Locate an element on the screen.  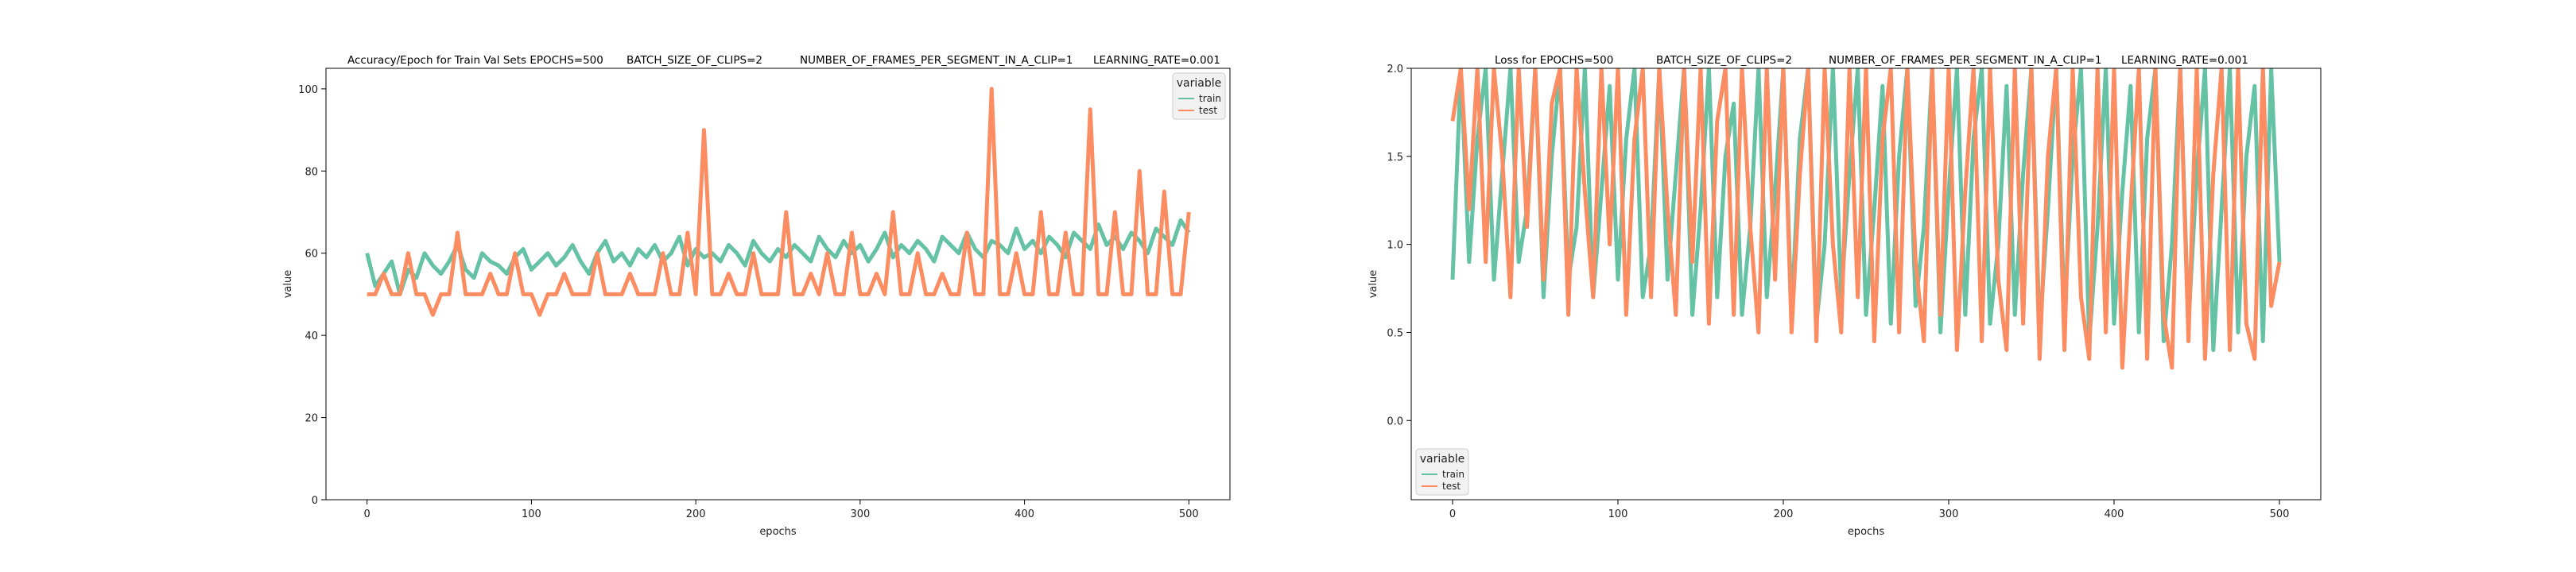
accuracy-y-tick-label: 20 is located at coordinates (312, 419).